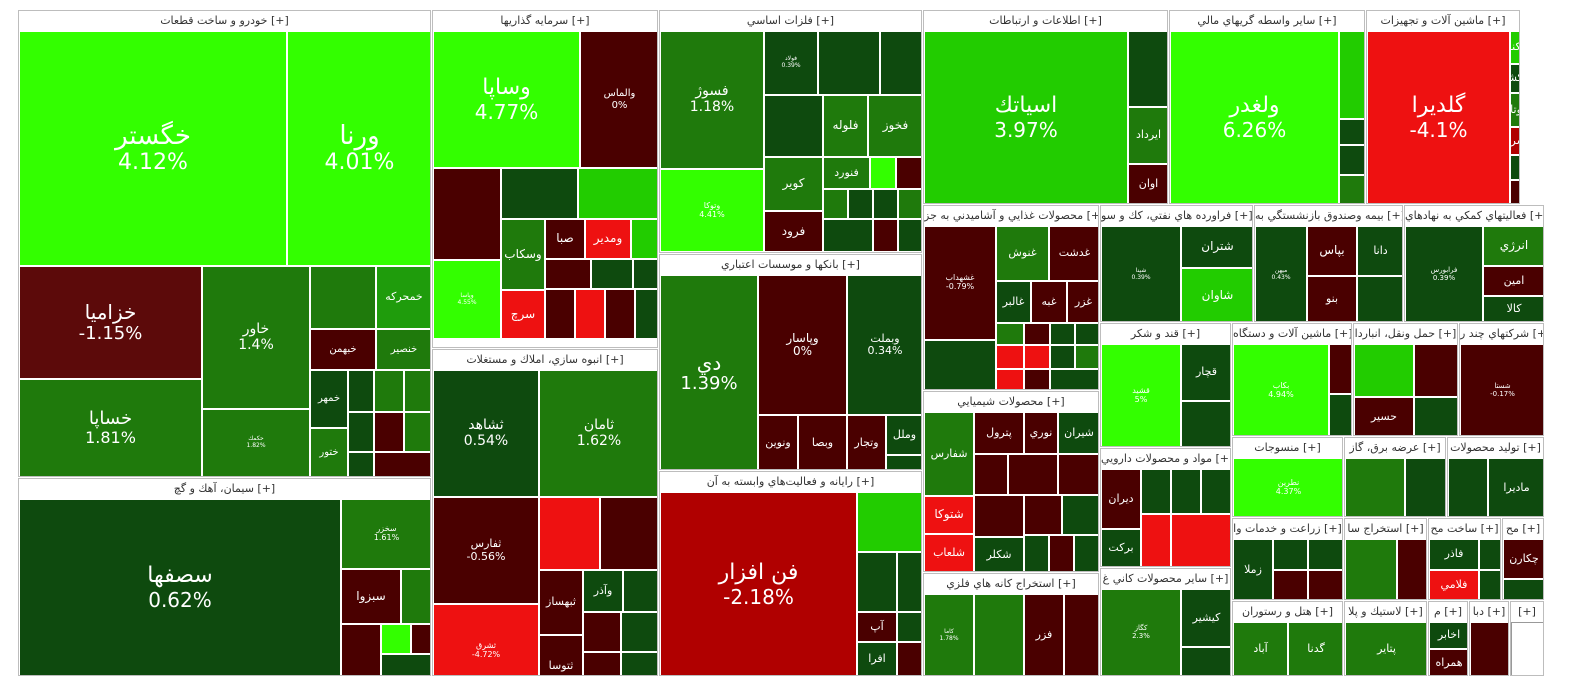  Describe the element at coordinates (603, 591) in the screenshot. I see `stock-tile: وآذر` at that location.